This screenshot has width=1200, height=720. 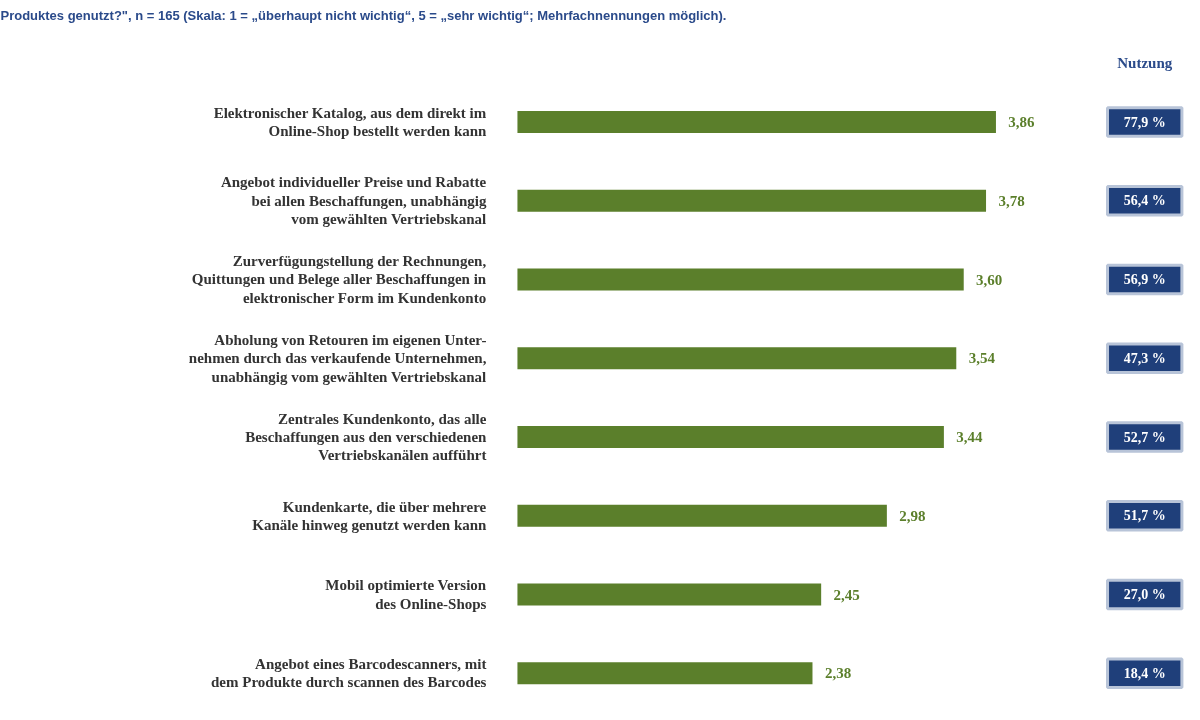 What do you see at coordinates (349, 673) in the screenshot?
I see `y-tick-label: Angebot eines Barcodescanners, mit dem Produkte durch scannen des Barcodes` at bounding box center [349, 673].